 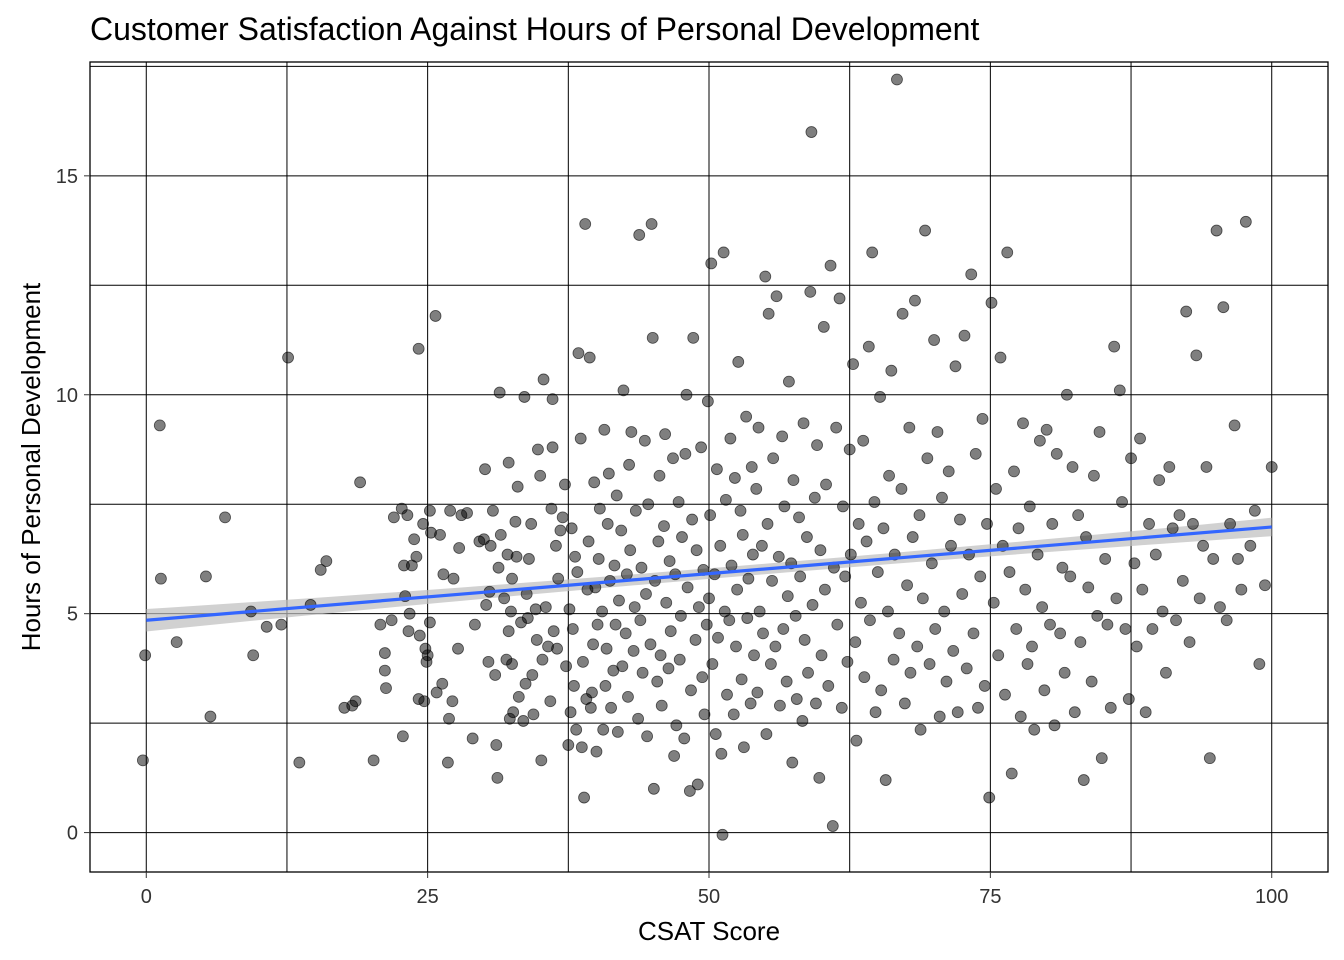 I want to click on x-axis: 0 25 50 75 100, so click(x=714, y=890).